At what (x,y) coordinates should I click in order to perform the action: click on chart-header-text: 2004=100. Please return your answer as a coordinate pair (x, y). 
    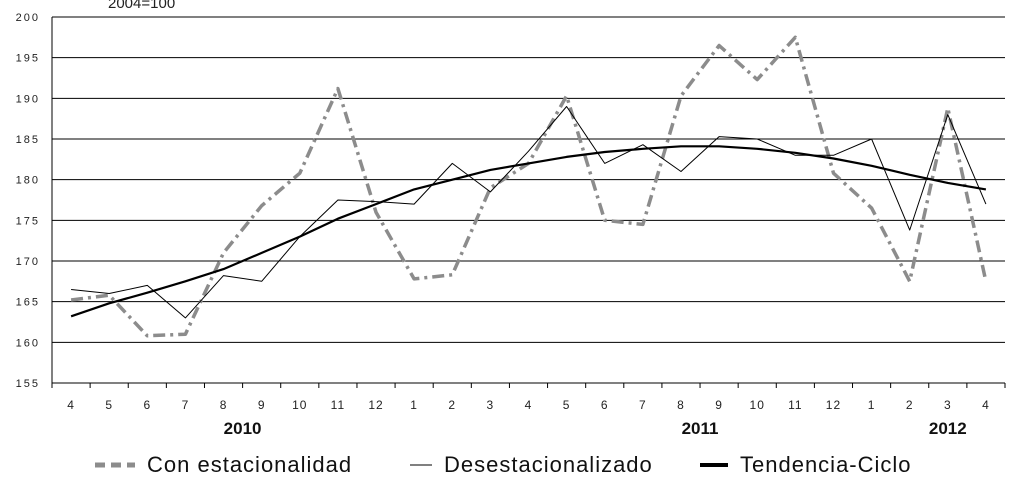
    Looking at the image, I should click on (141, 6).